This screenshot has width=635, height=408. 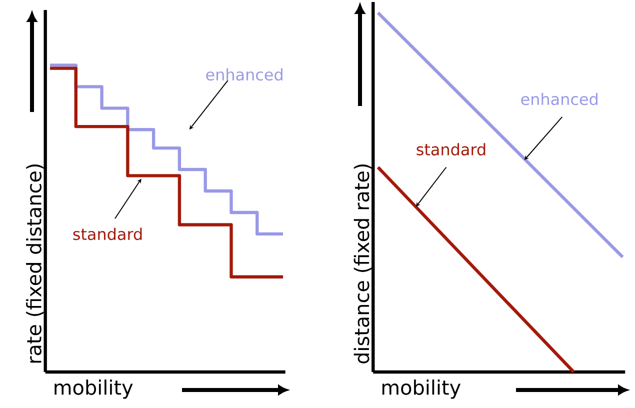 I want to click on y-axis-title: distance (fixed rate), so click(x=363, y=264).